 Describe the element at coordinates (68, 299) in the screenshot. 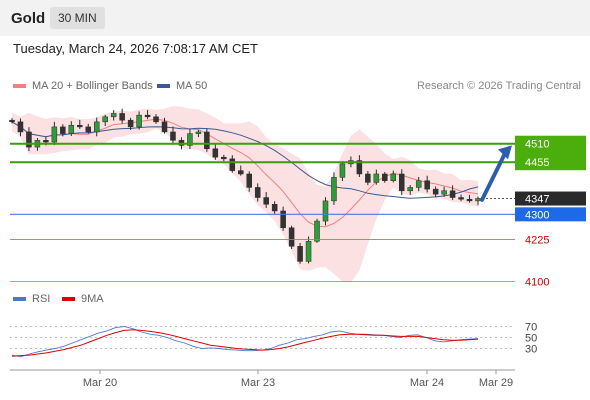

I see `ma9-swatch` at that location.